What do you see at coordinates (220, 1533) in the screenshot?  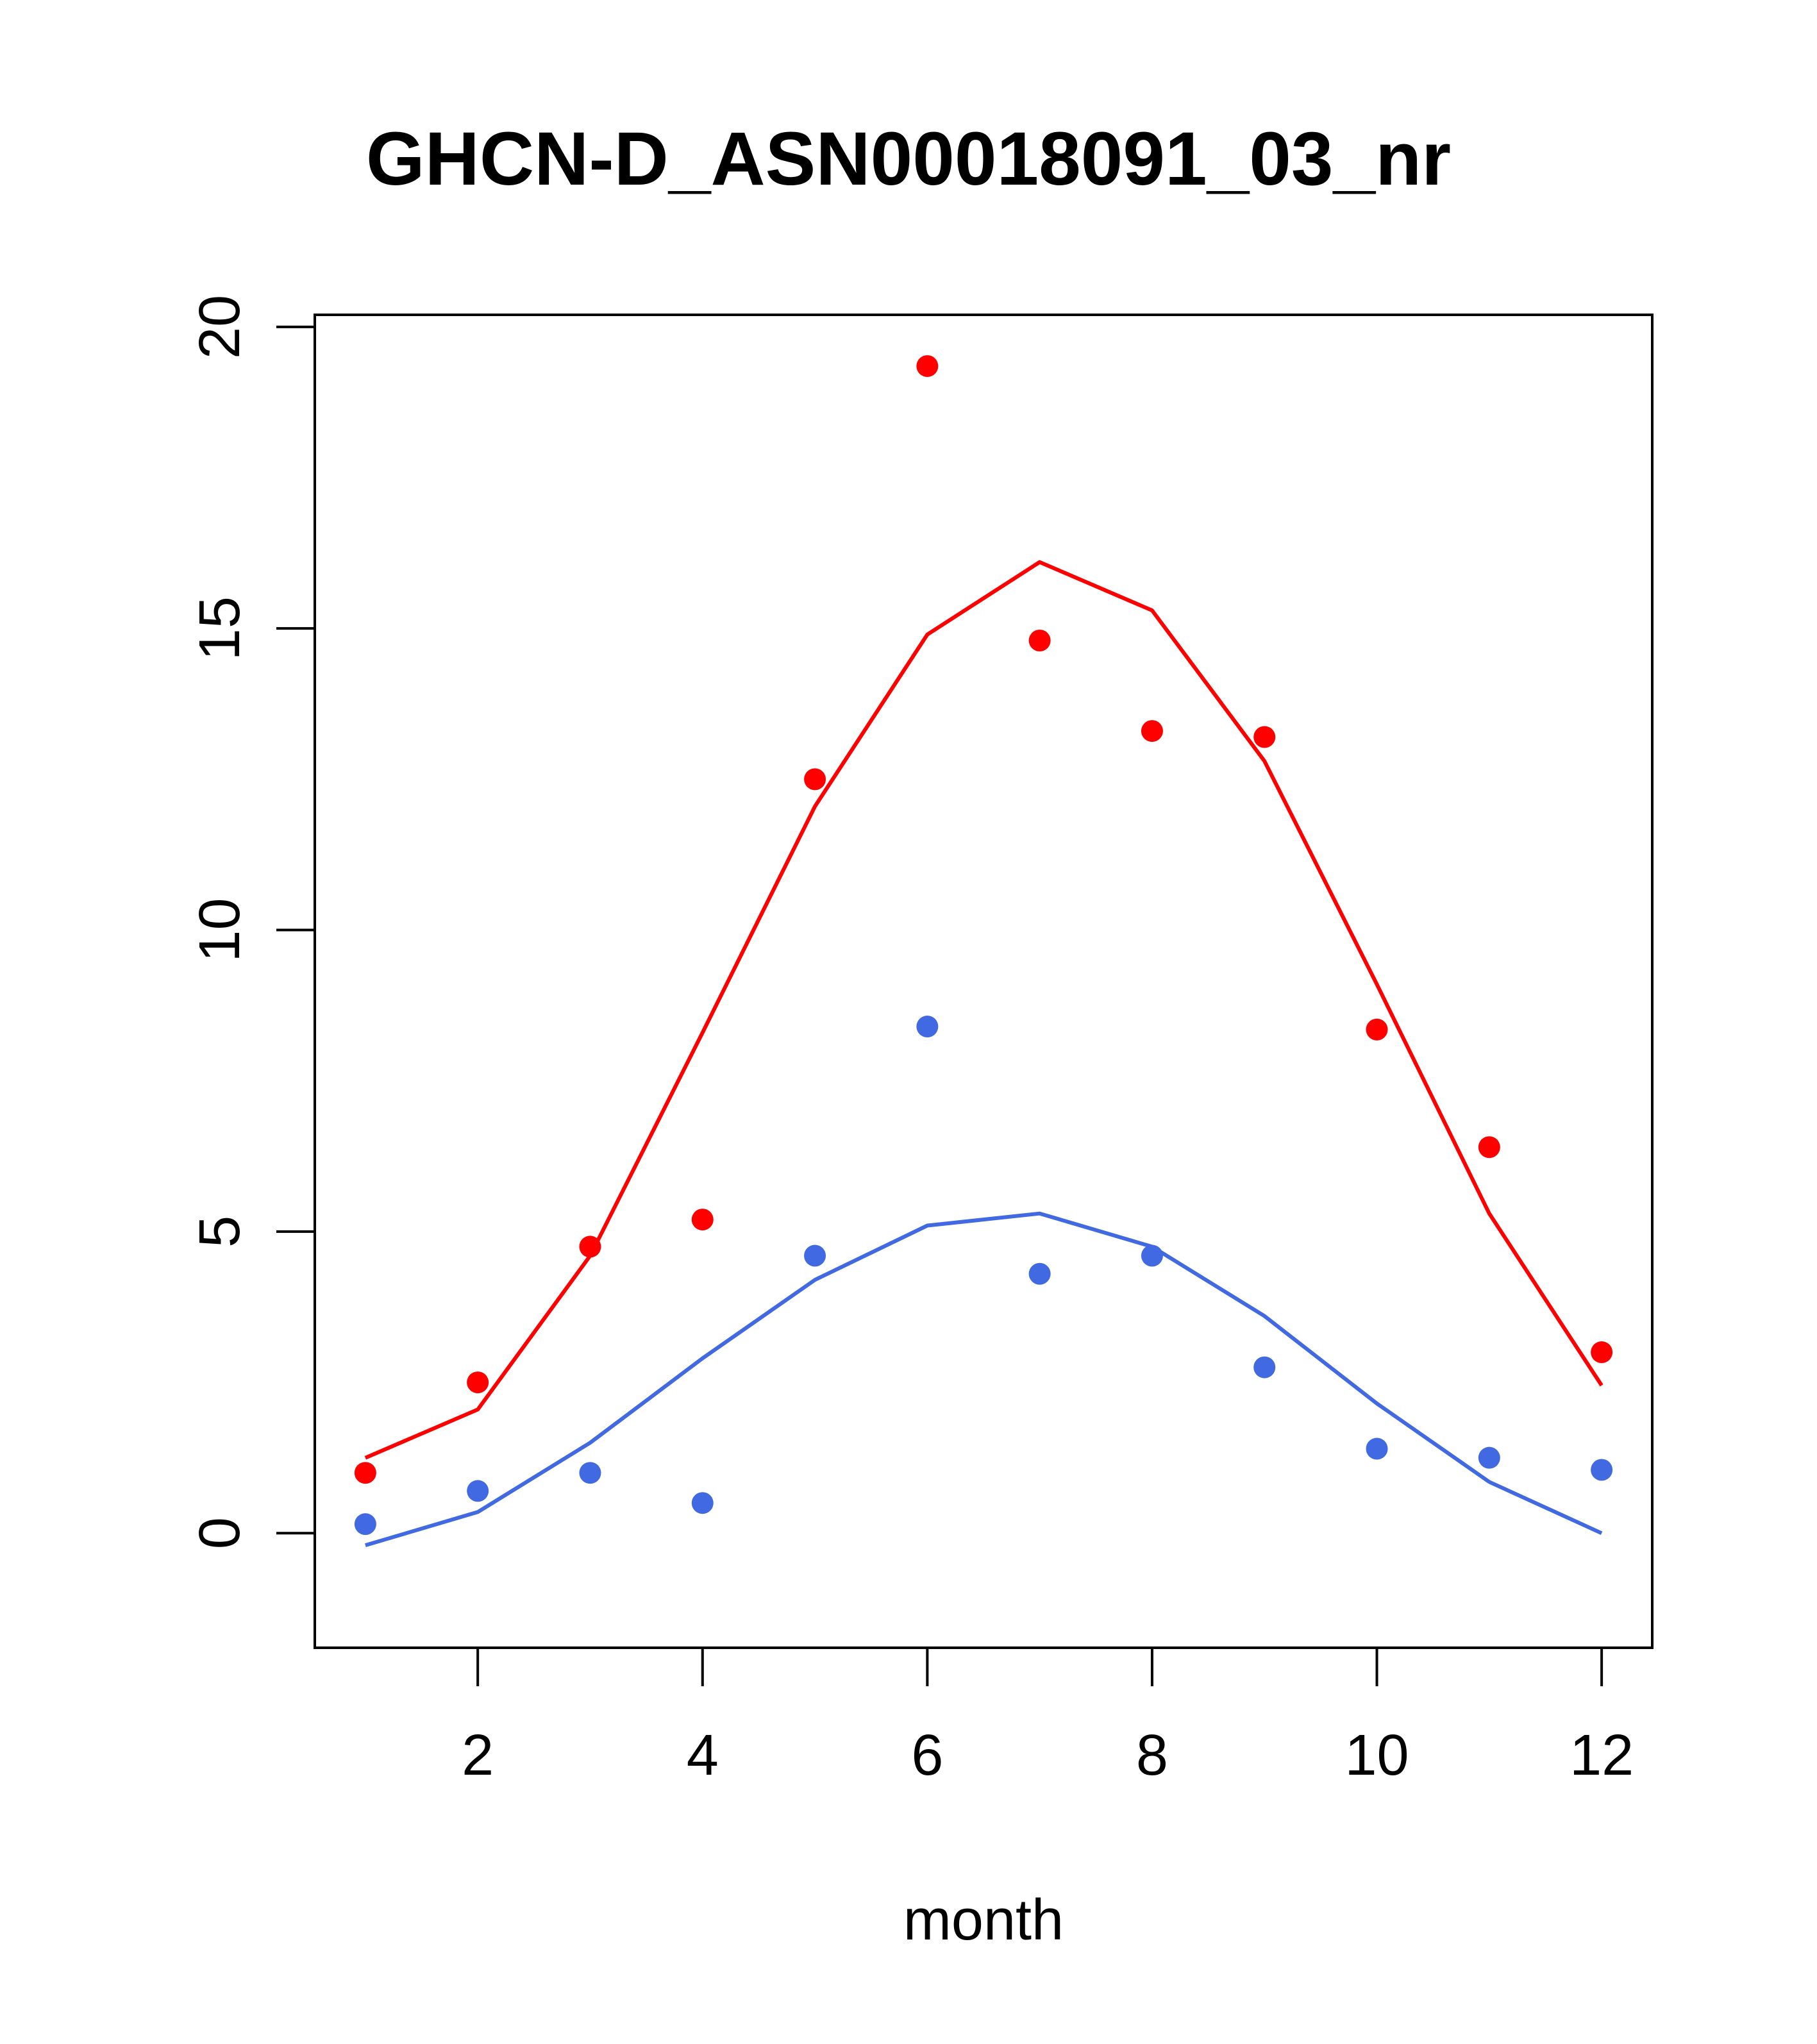 I see `y-tick-label: 0` at bounding box center [220, 1533].